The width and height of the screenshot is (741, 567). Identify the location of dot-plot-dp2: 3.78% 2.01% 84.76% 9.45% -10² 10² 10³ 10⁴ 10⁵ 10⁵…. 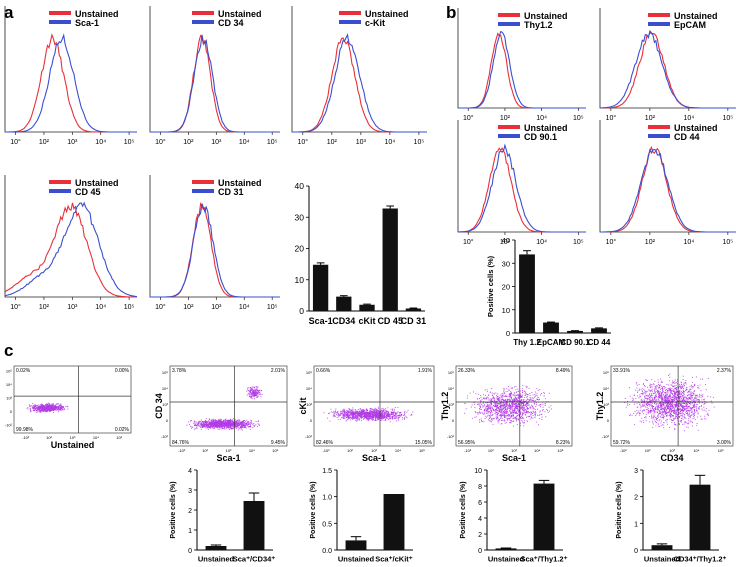
(221, 414).